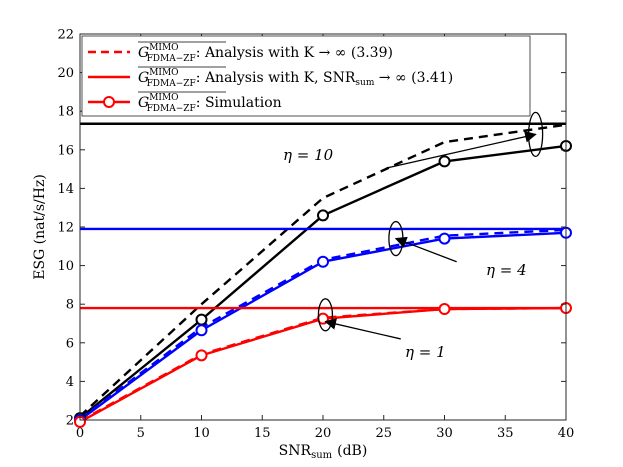 Image resolution: width=623 pixels, height=467 pixels. I want to click on x-tick-label: 35, so click(505, 433).